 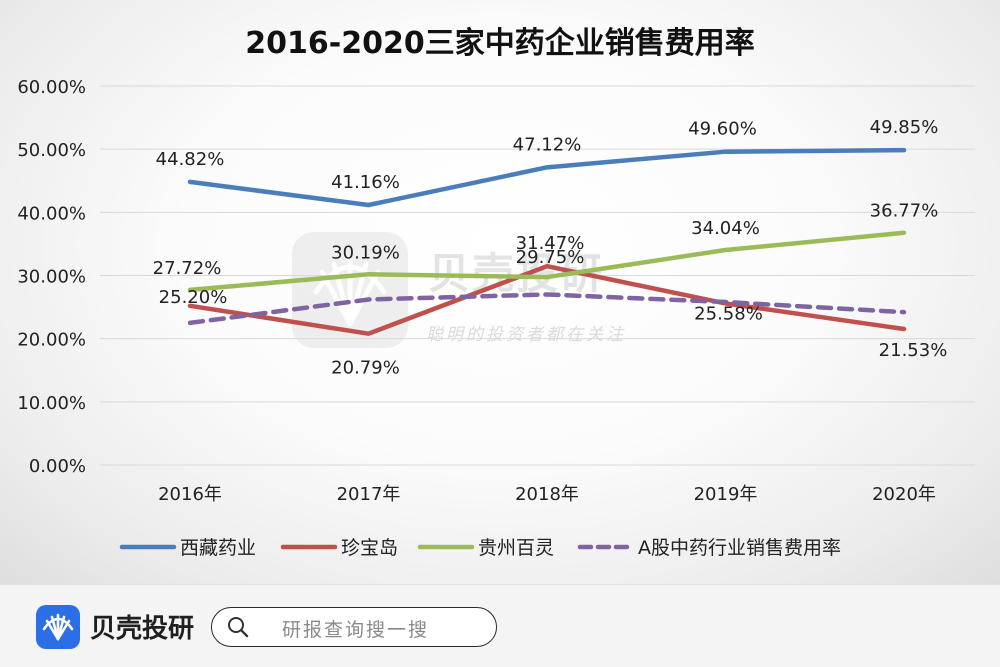 I want to click on data-label: 49.85%, so click(x=904, y=127).